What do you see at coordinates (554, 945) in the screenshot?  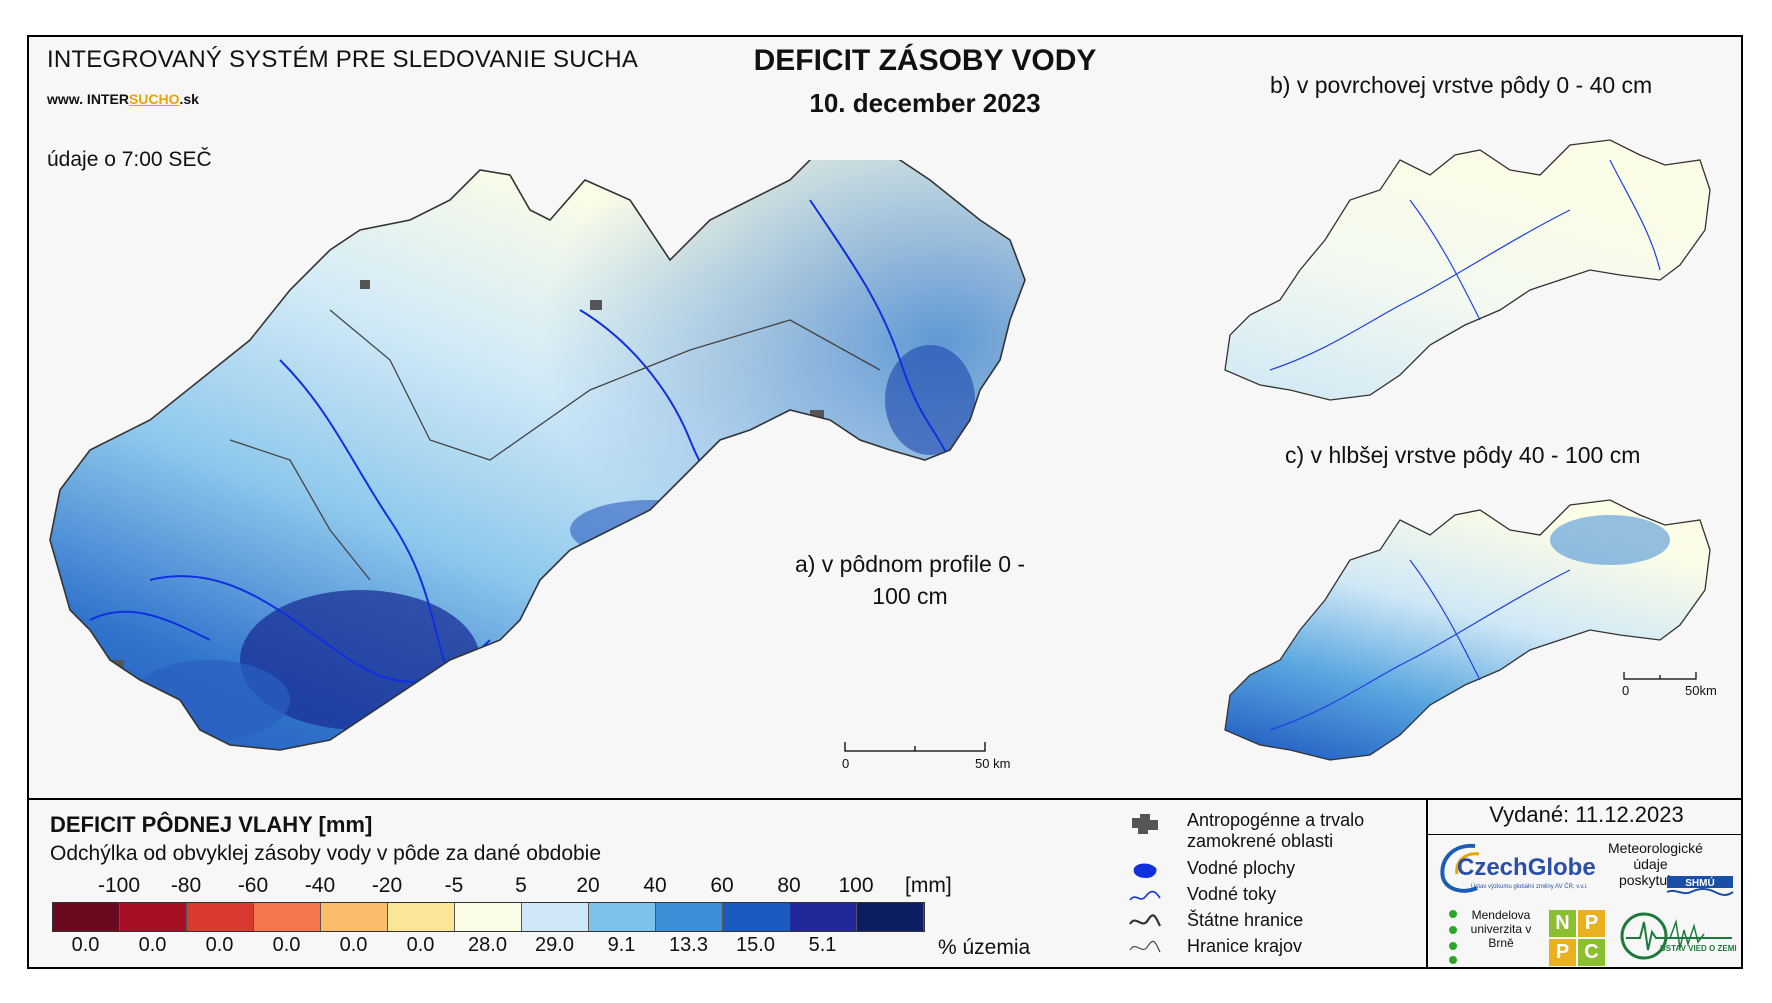 I see `legend-percent-value: 29.0` at bounding box center [554, 945].